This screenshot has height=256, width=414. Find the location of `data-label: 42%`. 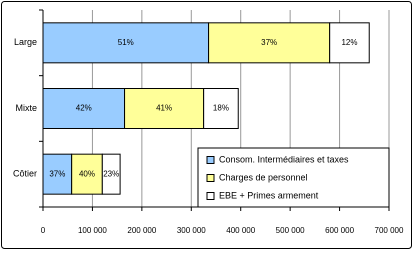

data-label: 42% is located at coordinates (84, 108).